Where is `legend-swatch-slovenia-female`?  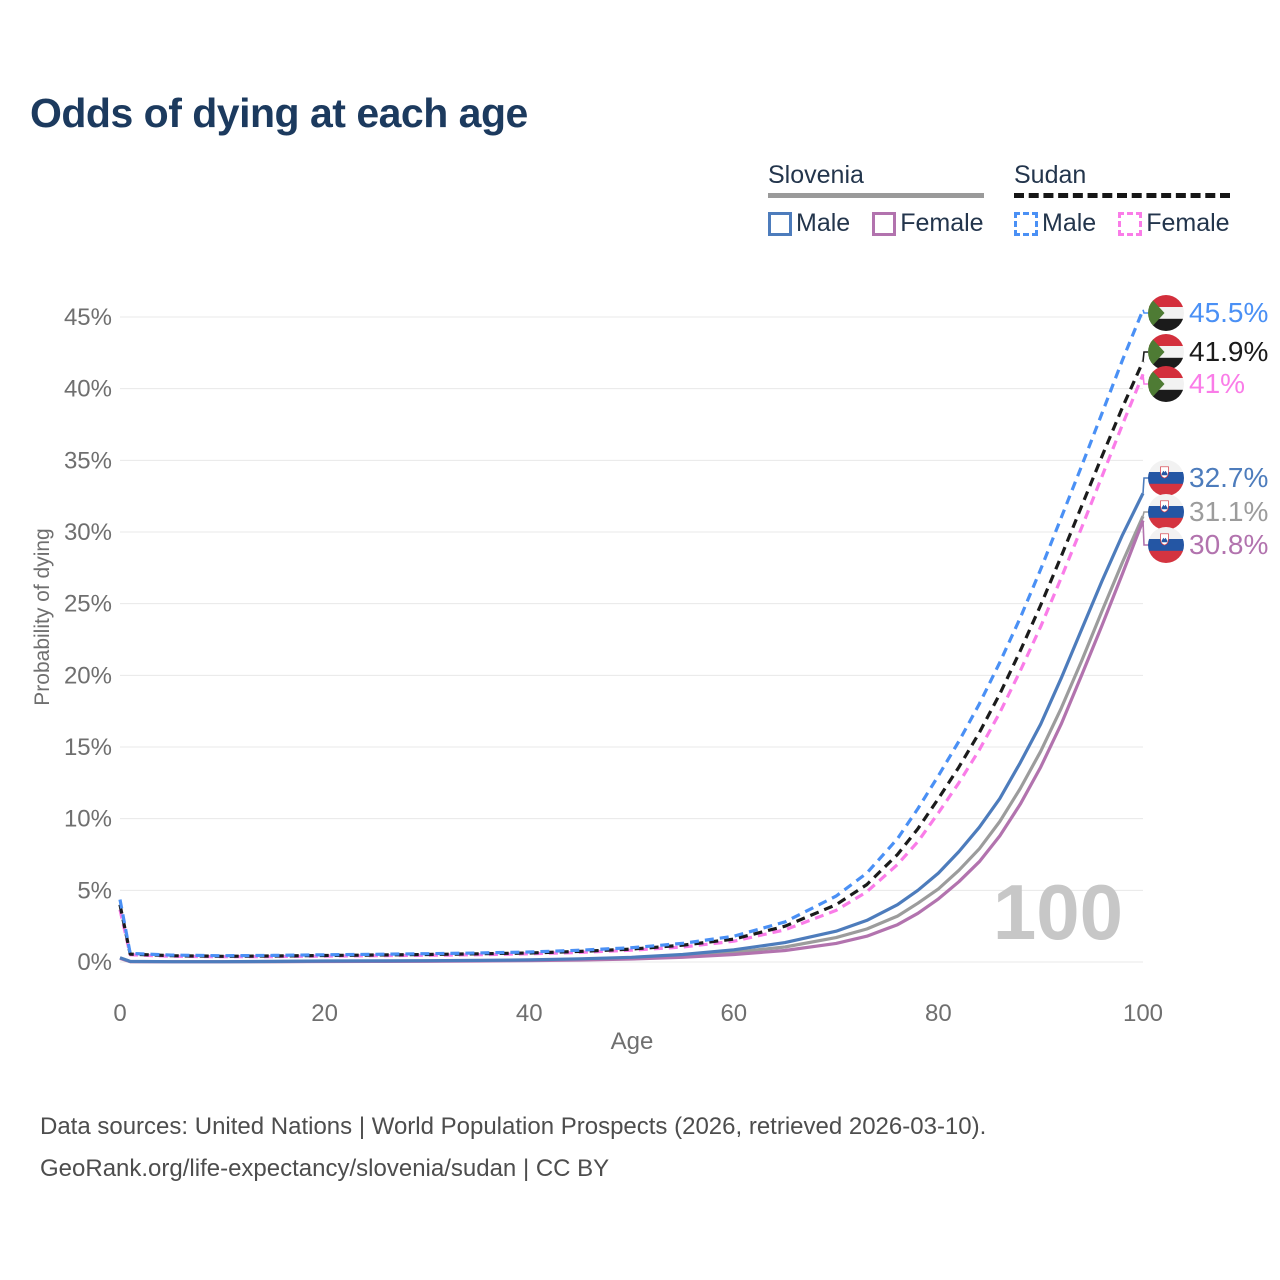
legend-swatch-slovenia-female is located at coordinates (884, 223).